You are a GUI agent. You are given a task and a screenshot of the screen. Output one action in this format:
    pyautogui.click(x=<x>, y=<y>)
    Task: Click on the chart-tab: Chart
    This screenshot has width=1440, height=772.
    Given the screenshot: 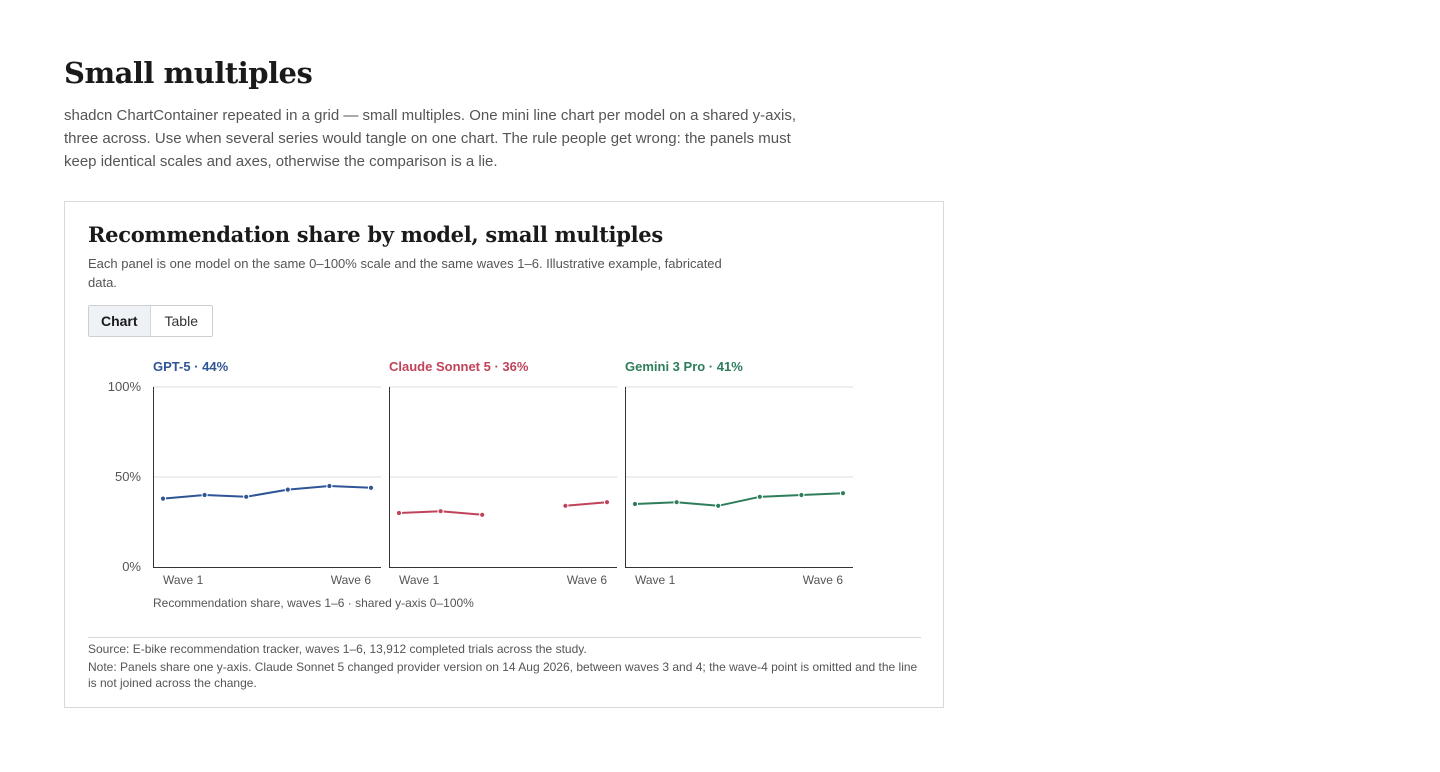 What is the action you would take?
    pyautogui.click(x=120, y=321)
    